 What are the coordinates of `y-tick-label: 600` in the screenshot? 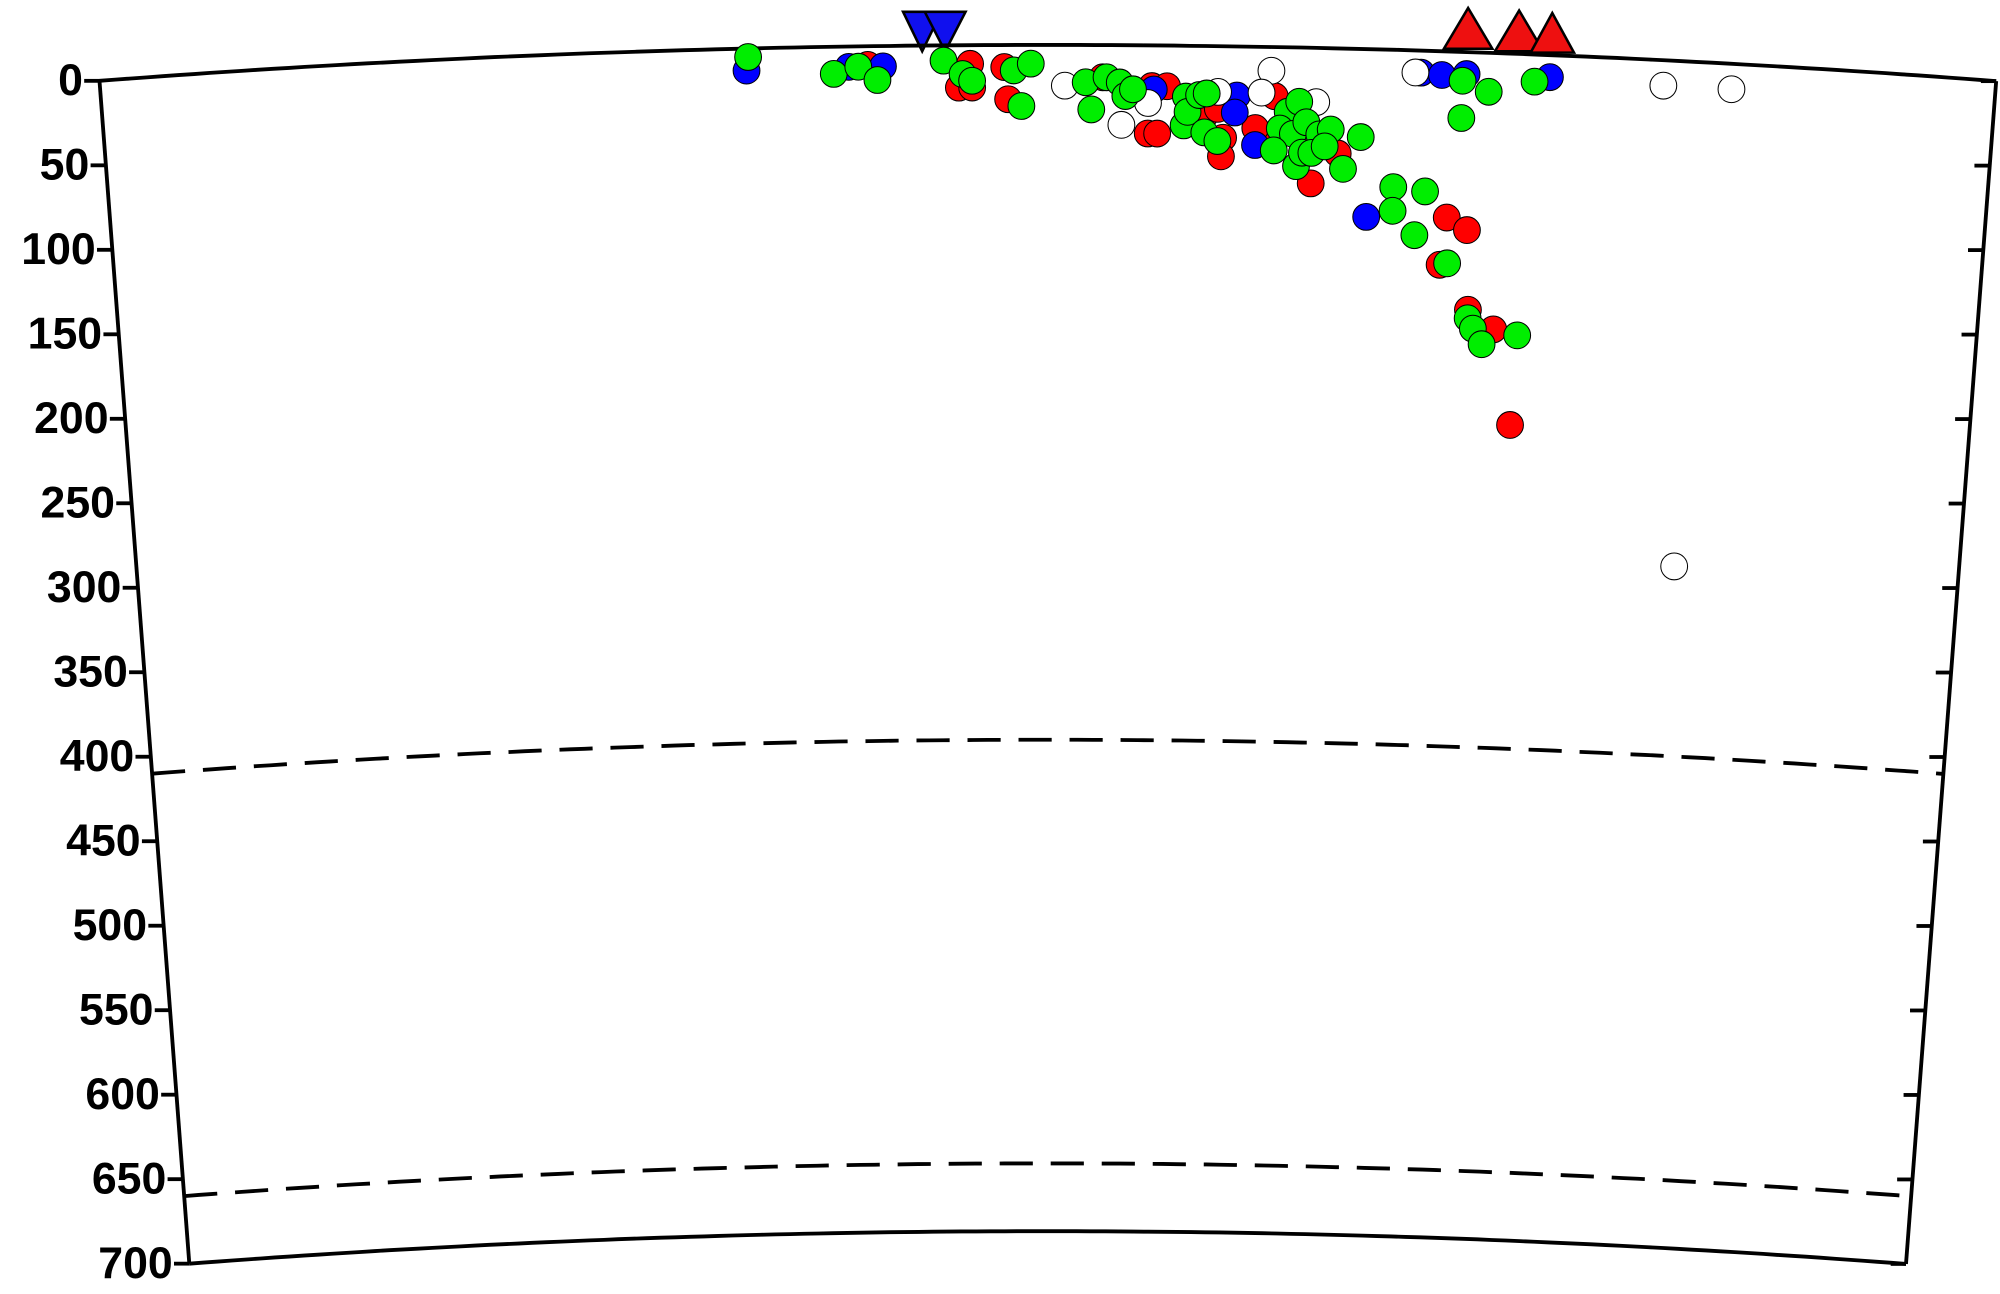 It's located at (122, 1094).